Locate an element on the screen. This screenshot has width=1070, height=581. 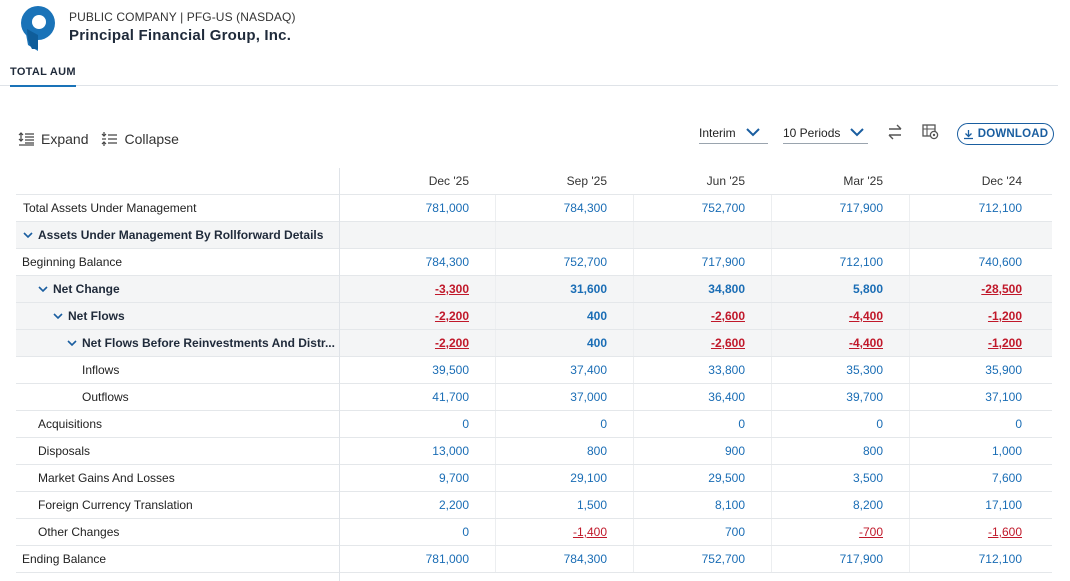
value-cell: 29,100 is located at coordinates (588, 478).